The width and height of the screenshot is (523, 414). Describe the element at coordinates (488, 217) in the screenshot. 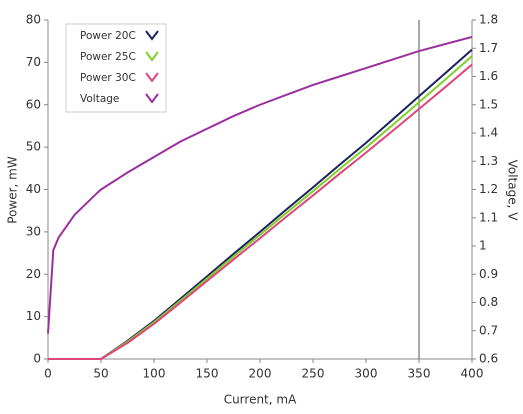

I see `y2-tick-label: 1.1` at that location.